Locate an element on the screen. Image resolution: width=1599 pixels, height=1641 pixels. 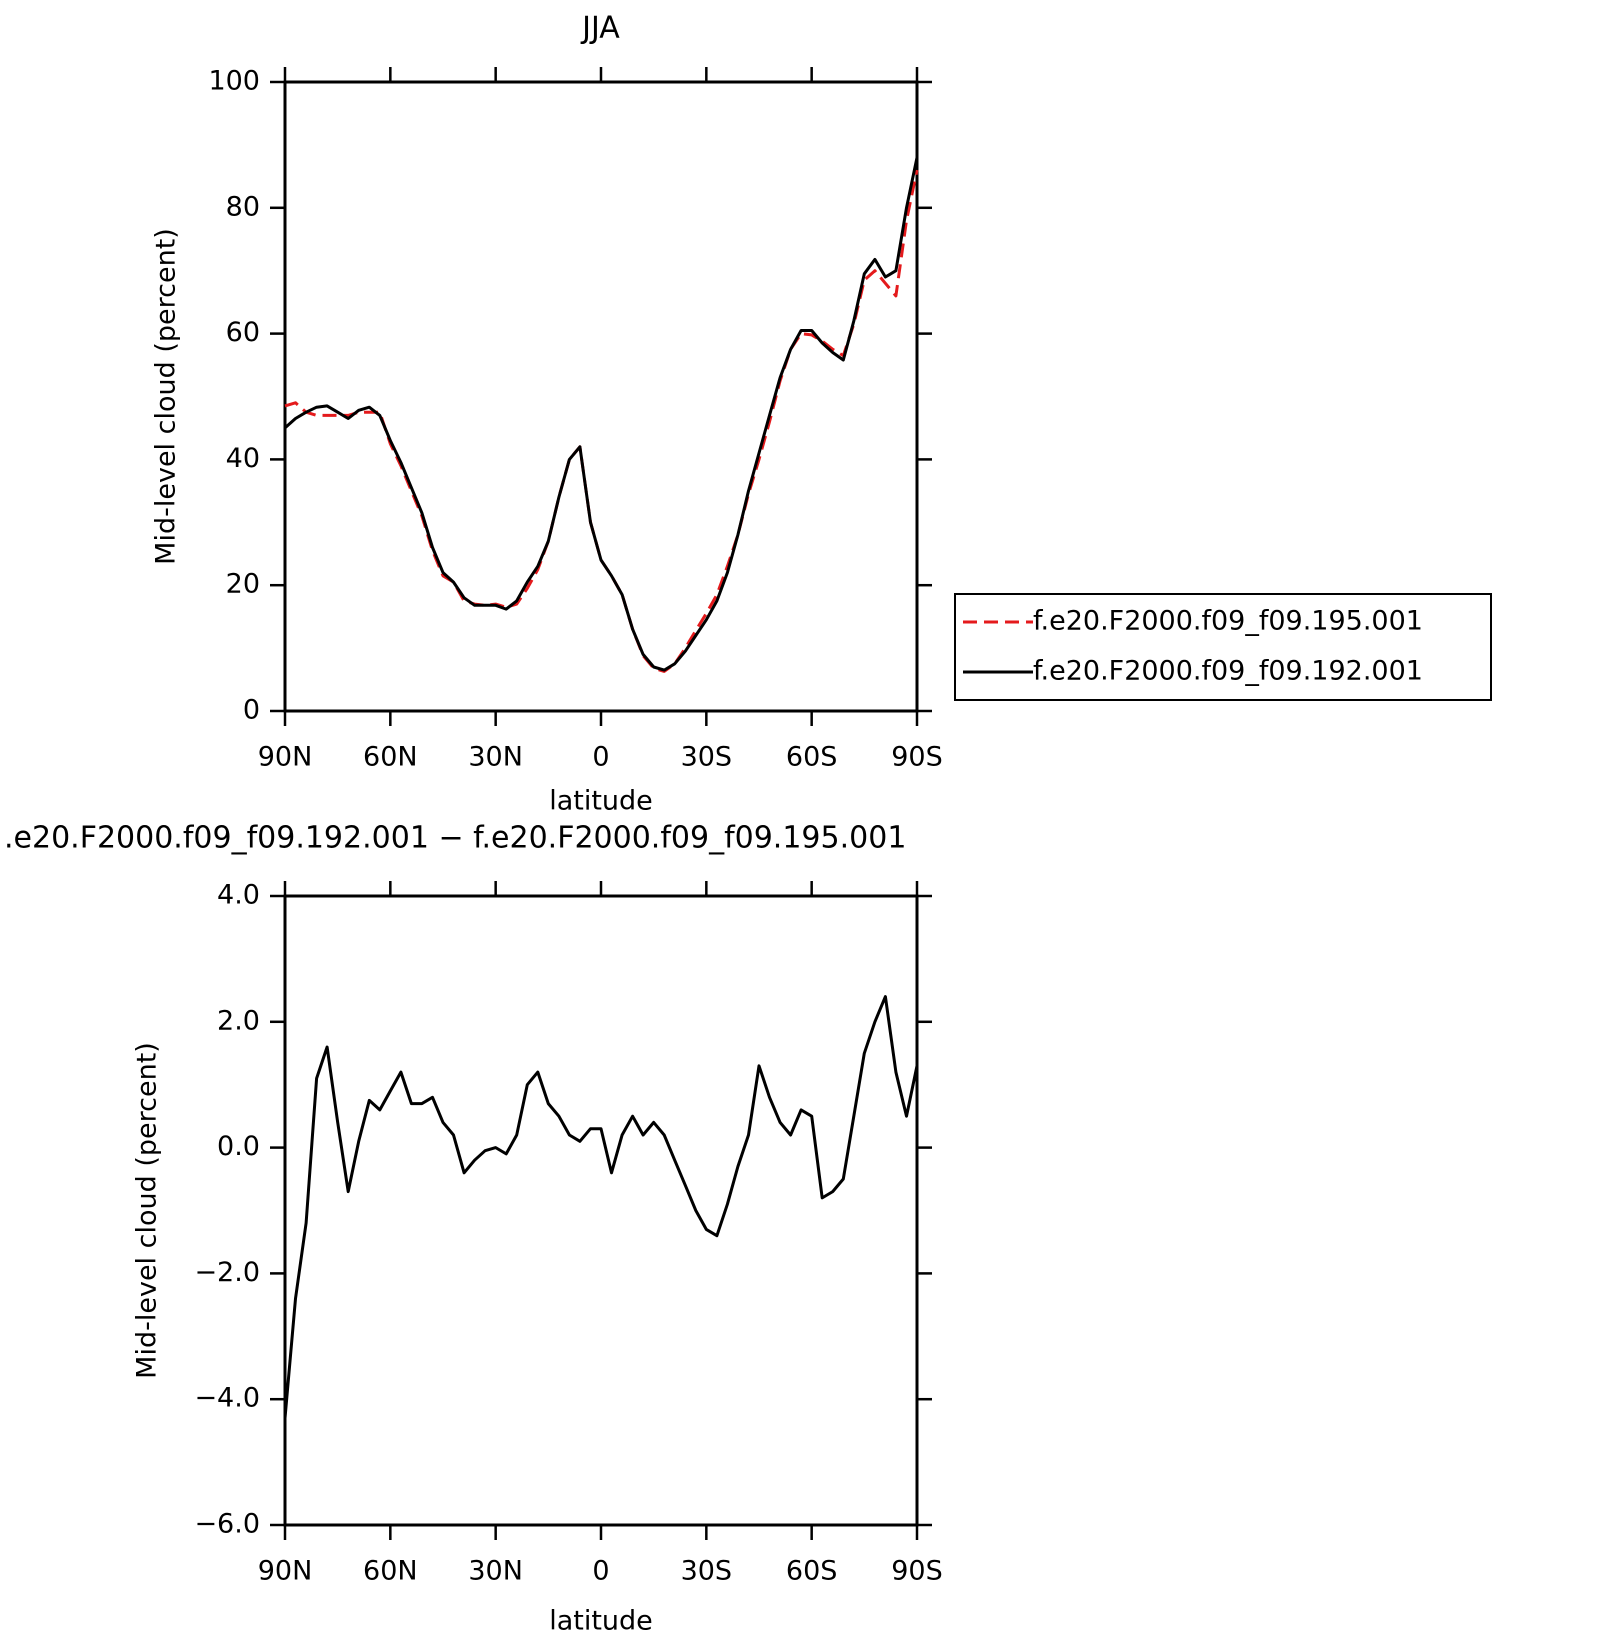
y-tick-label: 20 is located at coordinates (243, 584).